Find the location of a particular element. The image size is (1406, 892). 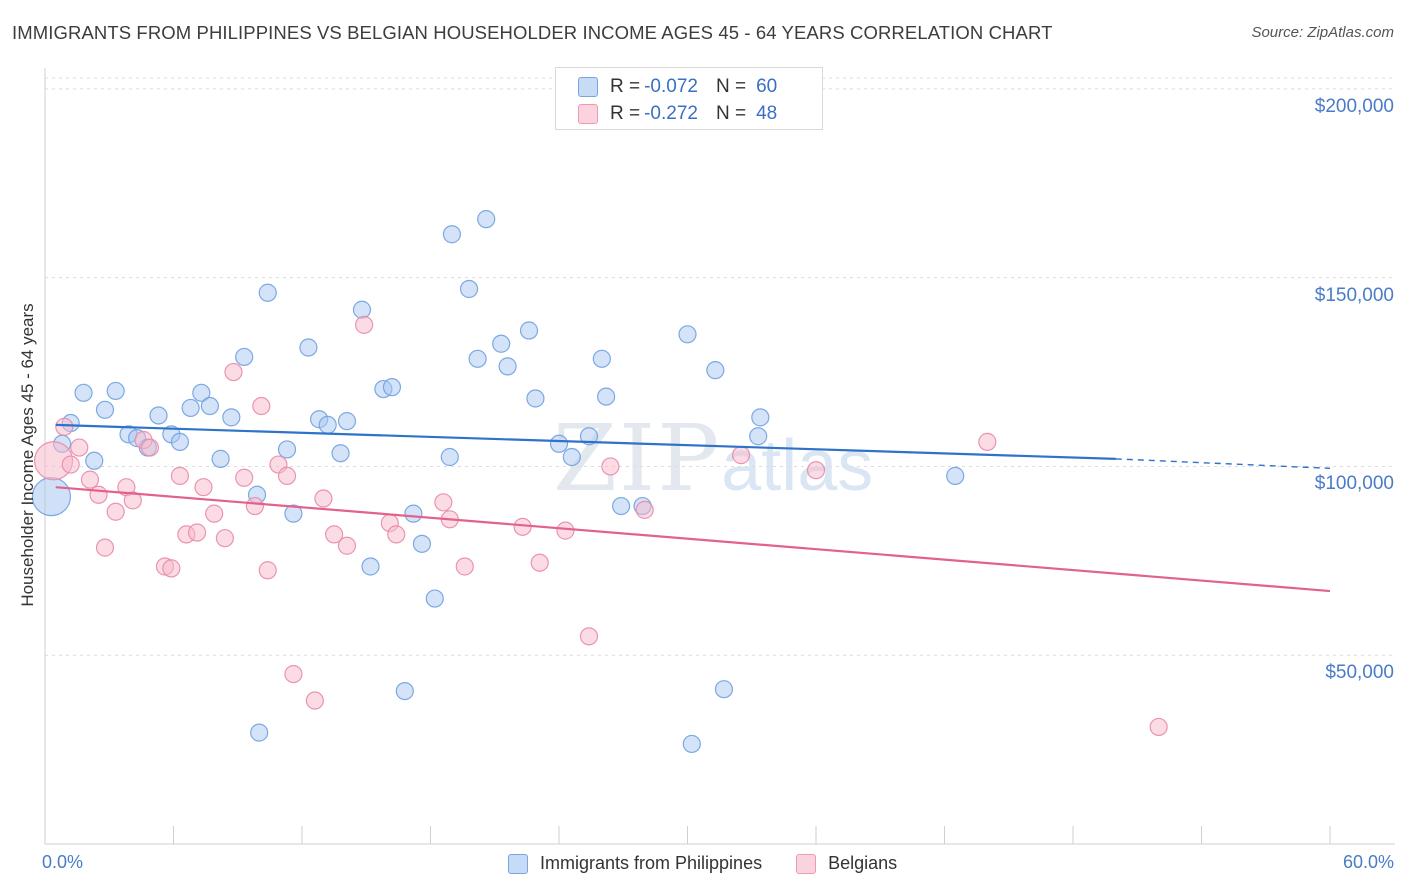

source-credit: Source: ZipAtlas.com is located at coordinates (1322, 32).